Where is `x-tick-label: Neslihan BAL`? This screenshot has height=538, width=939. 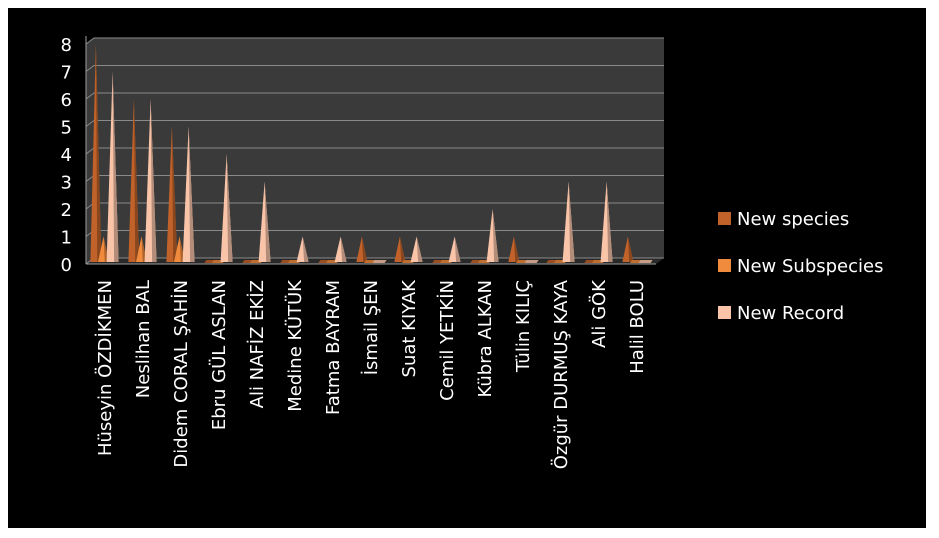
x-tick-label: Neslihan BAL is located at coordinates (143, 339).